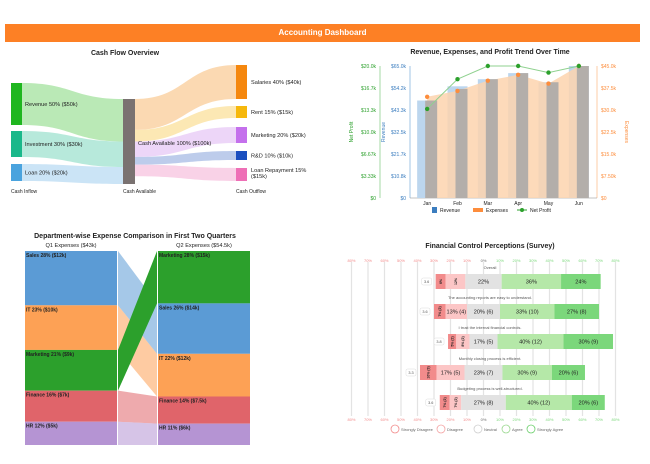  Describe the element at coordinates (54, 145) in the screenshot. I see `node-label: Investment 30% ($30k)` at that location.